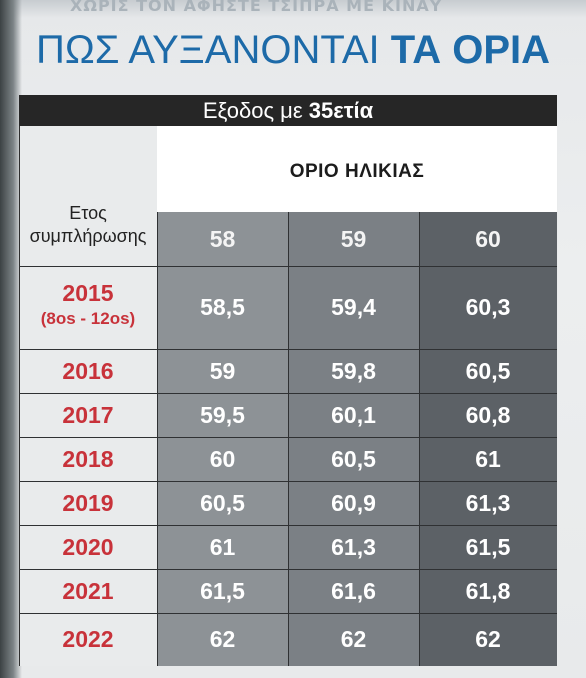 The height and width of the screenshot is (678, 586). What do you see at coordinates (222, 415) in the screenshot?
I see `value-cell: 59,5` at bounding box center [222, 415].